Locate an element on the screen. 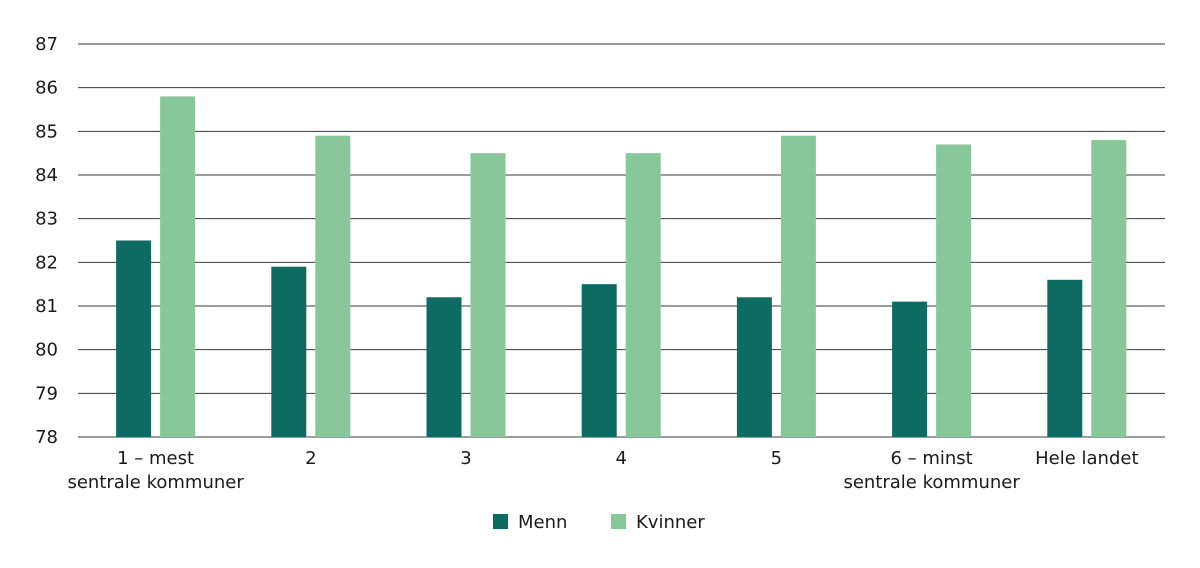 The width and height of the screenshot is (1200, 568). y-tick-label: 82 is located at coordinates (46, 262).